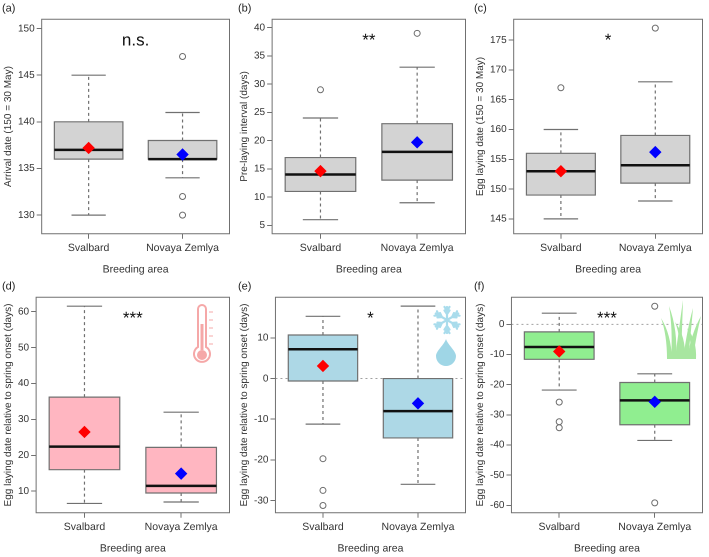 This screenshot has width=709, height=557. I want to click on y-tick-label: 165, so click(499, 100).